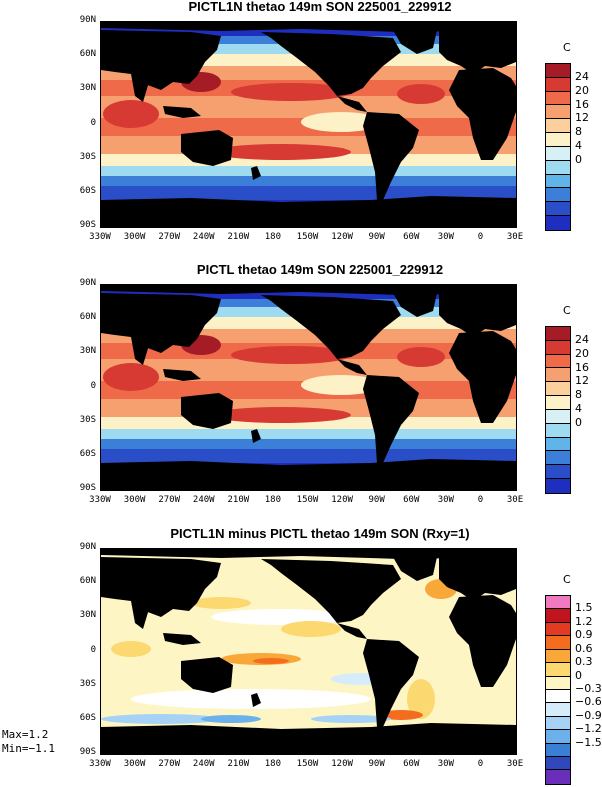 This screenshot has width=602, height=787. I want to click on x-tick-label: 60W, so click(411, 764).